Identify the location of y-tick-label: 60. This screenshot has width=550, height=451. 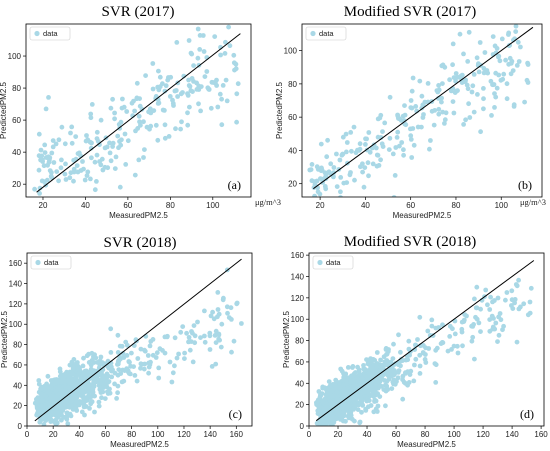
(299, 362).